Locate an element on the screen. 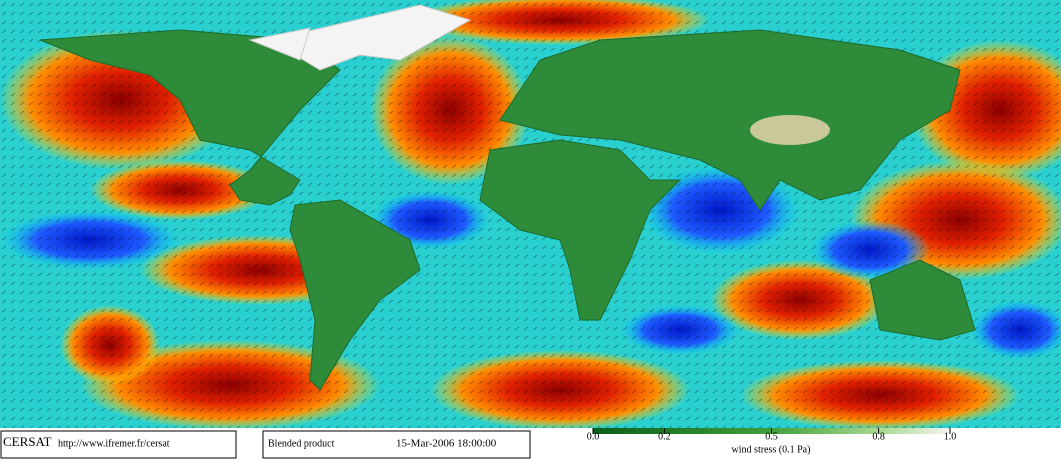  product: Blended product is located at coordinates (301, 443).